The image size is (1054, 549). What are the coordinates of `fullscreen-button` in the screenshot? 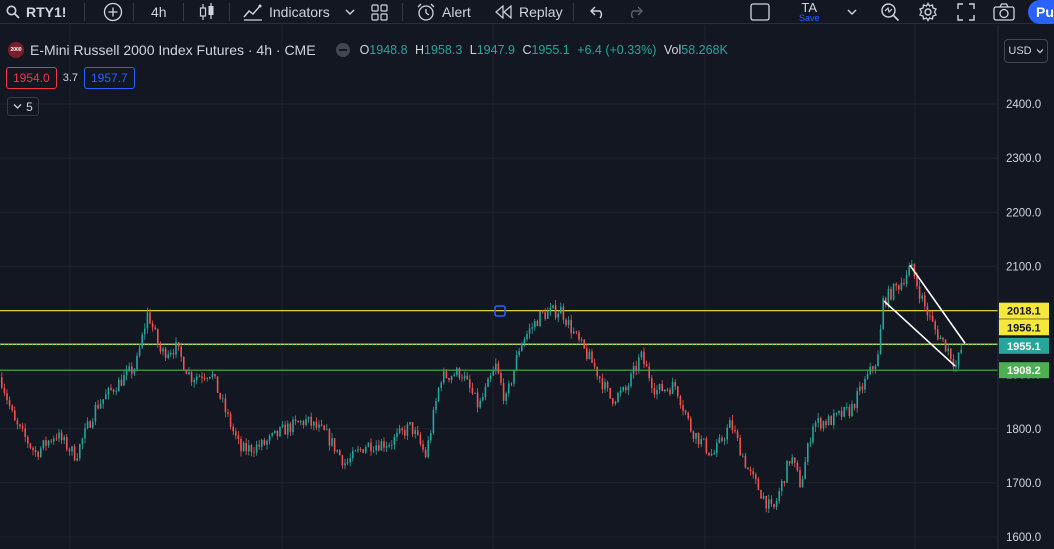 It's located at (966, 12).